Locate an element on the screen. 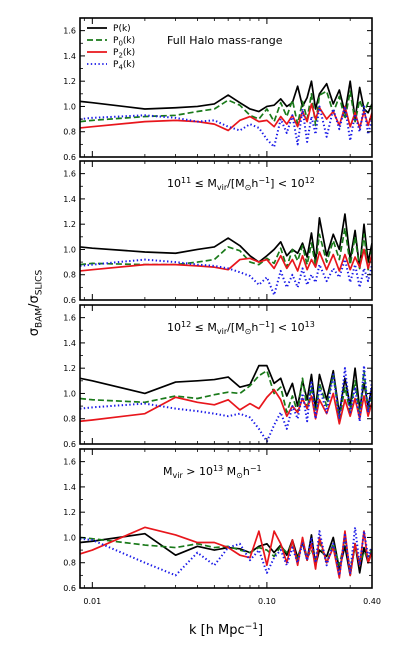 This screenshot has width=401, height=656. y-axis-title: σBAM/σSLICS is located at coordinates (35, 303).